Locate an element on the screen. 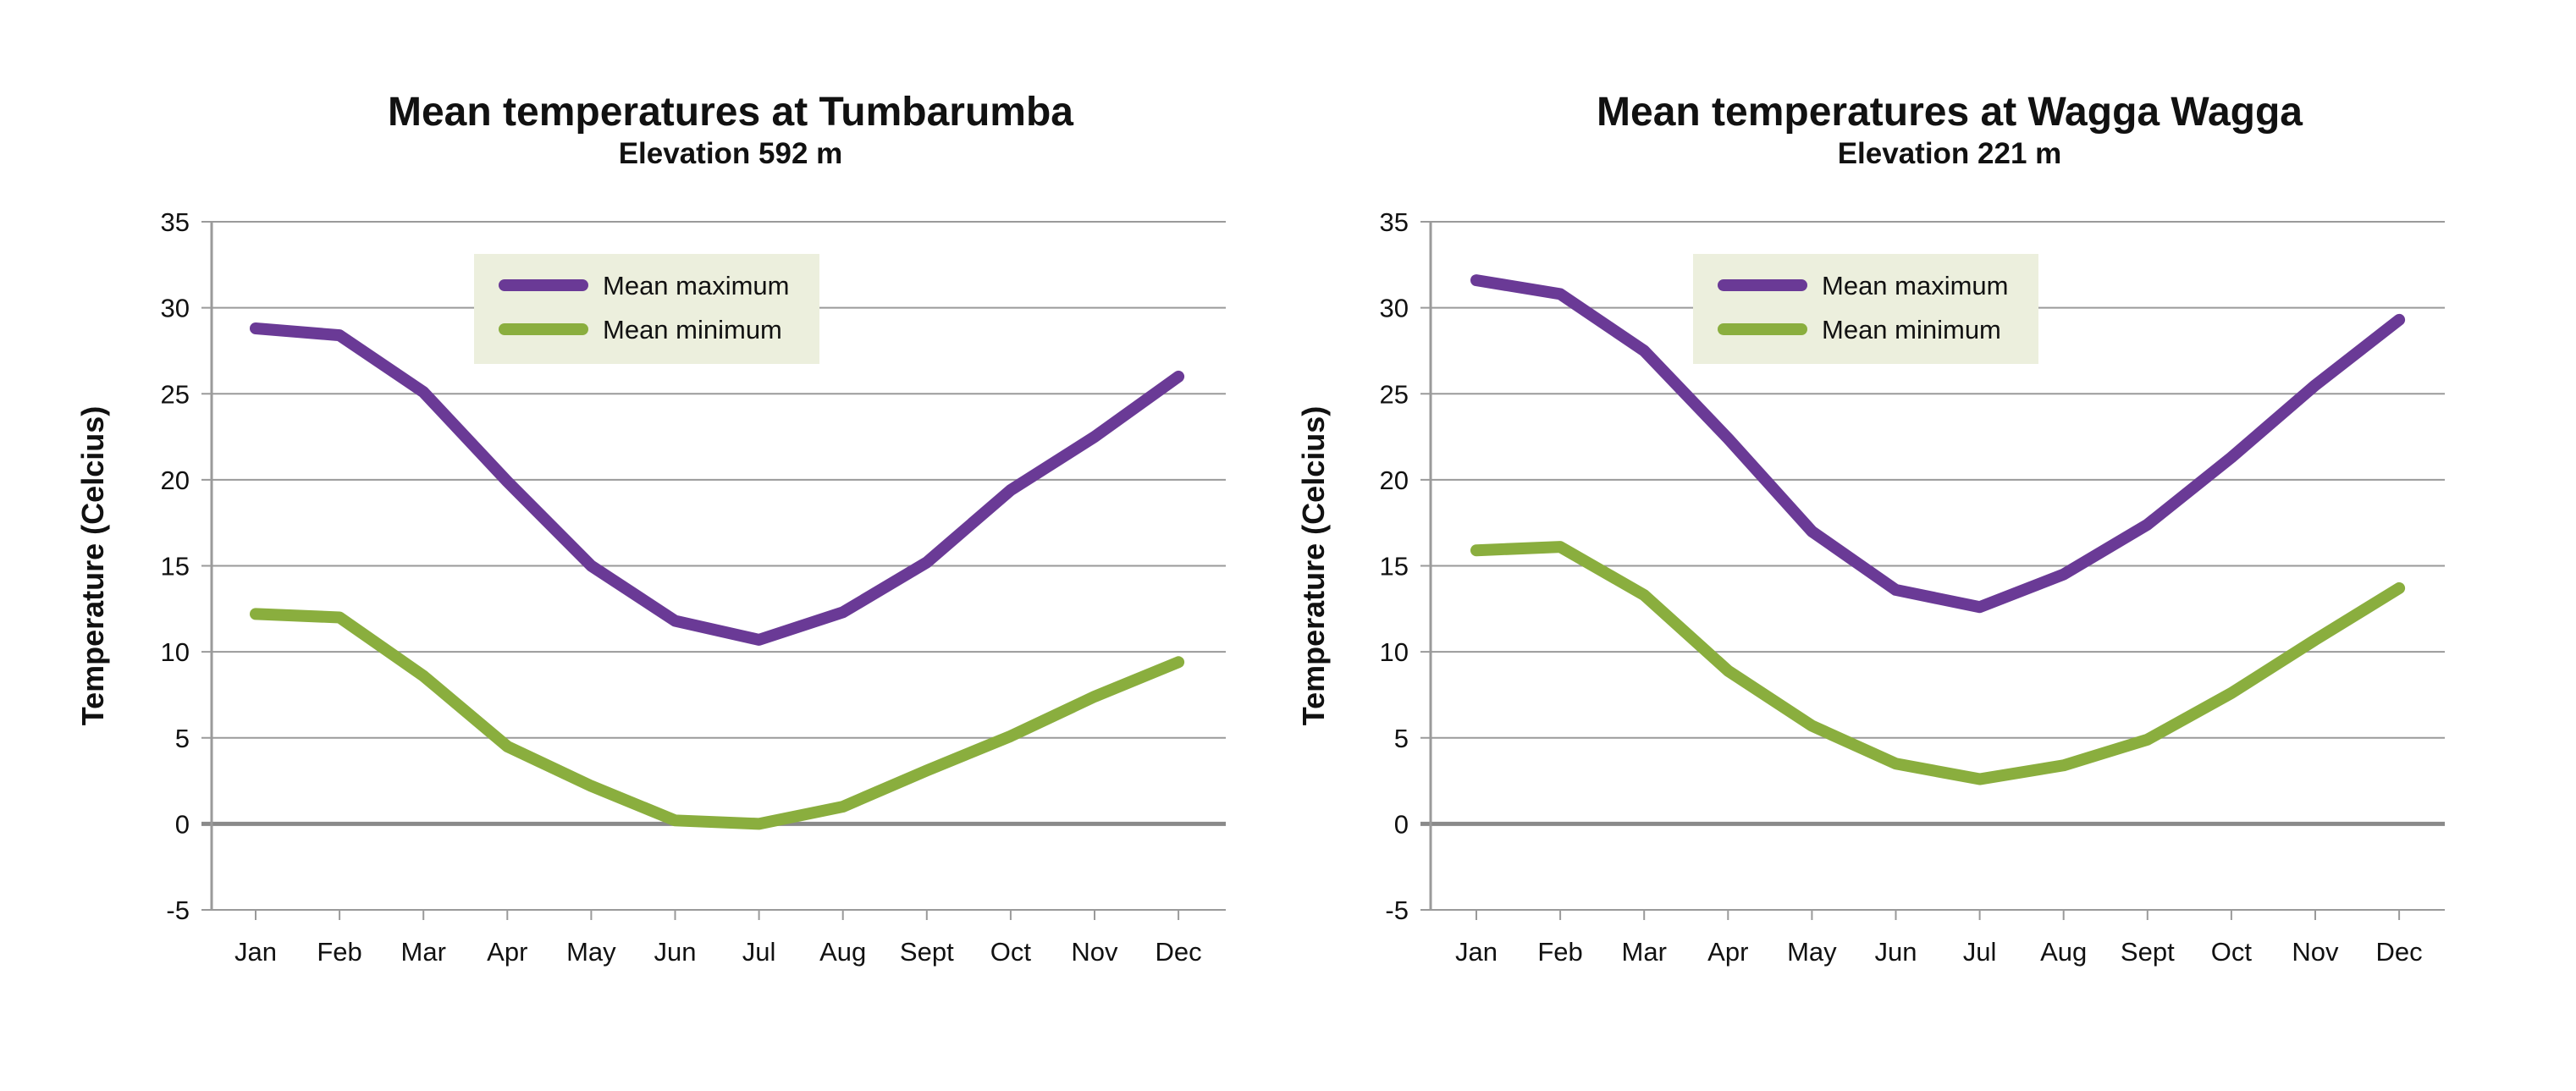 The width and height of the screenshot is (2576, 1091). chart-subtitle: Elevation 592 m is located at coordinates (731, 153).